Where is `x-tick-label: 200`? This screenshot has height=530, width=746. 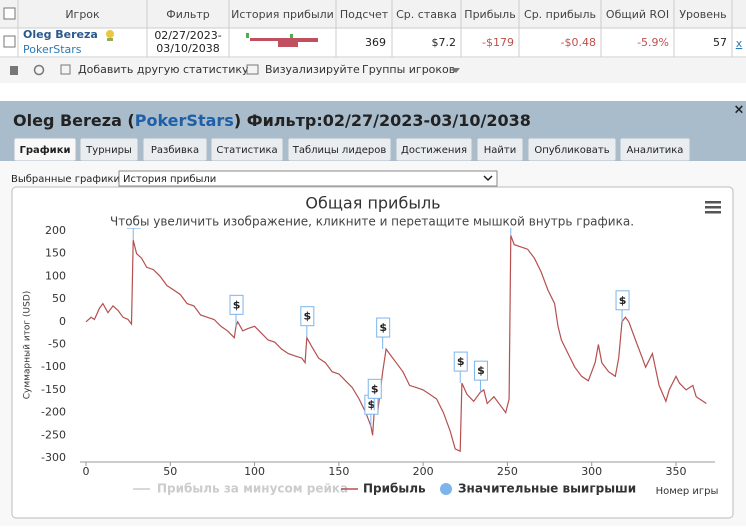 x-tick-label: 200 is located at coordinates (423, 471).